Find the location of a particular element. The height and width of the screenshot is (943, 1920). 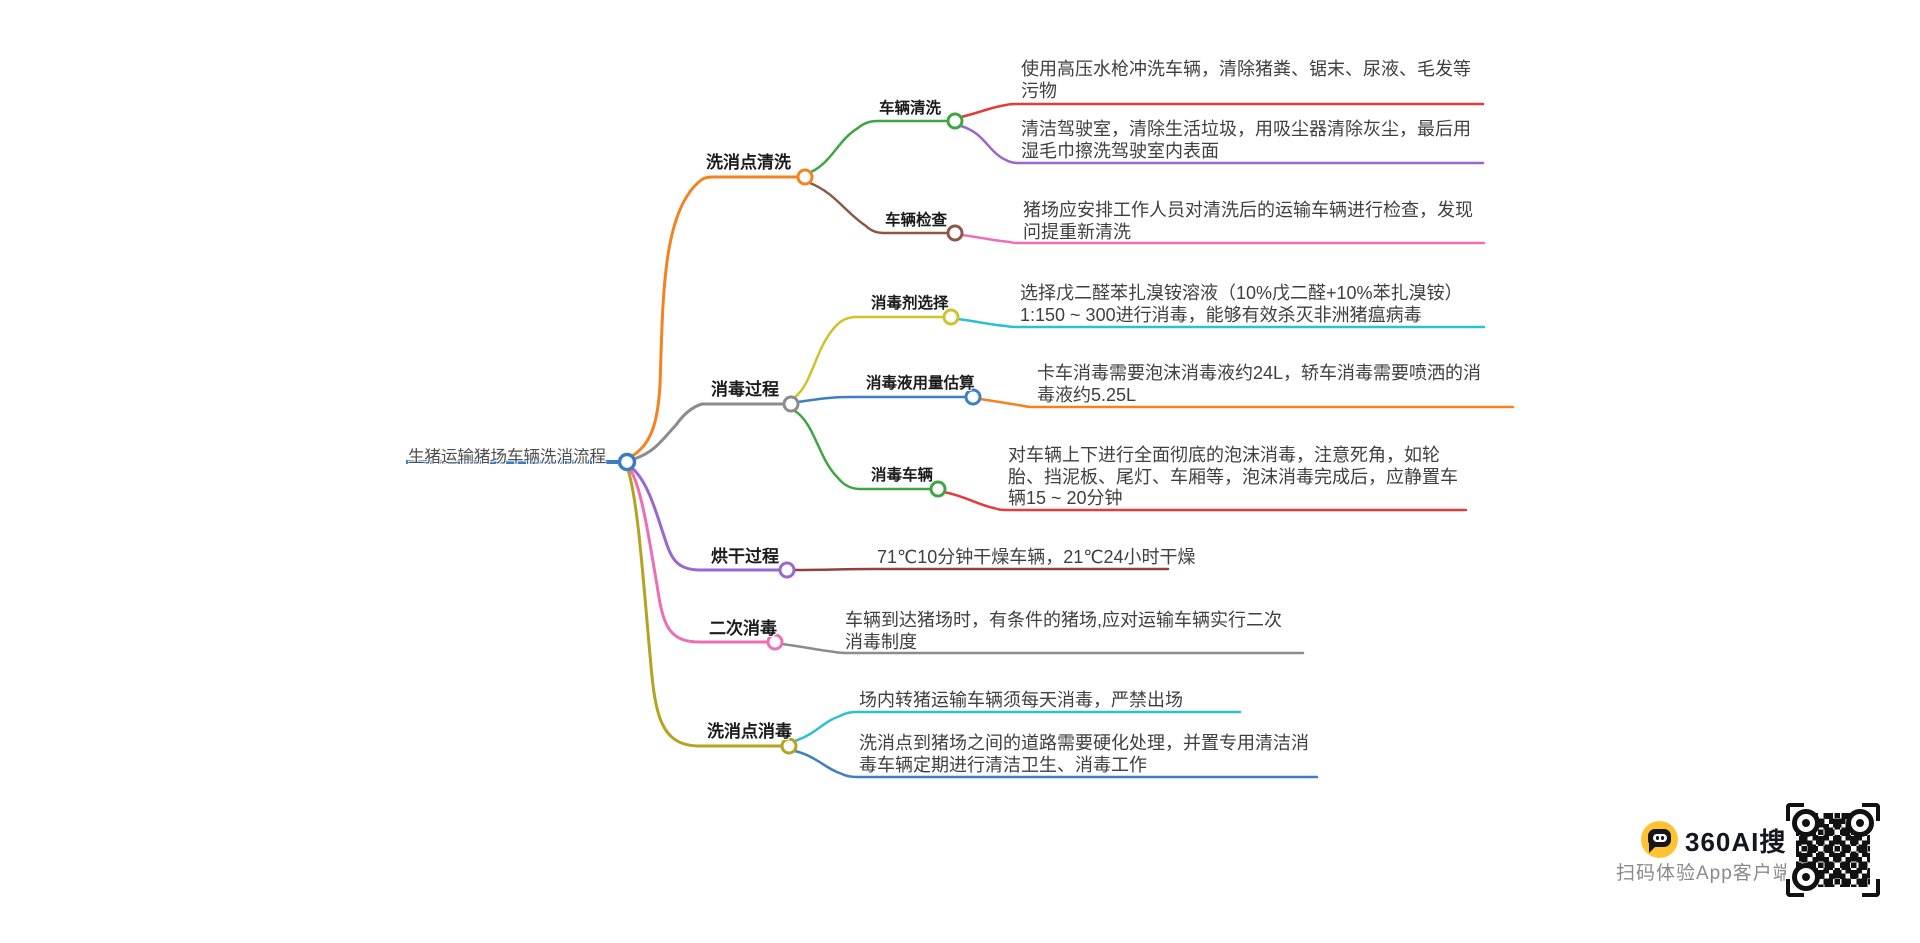

leaf-gaoya-shuiqiang-text: 使用高压水枪冲洗车辆，清除猪粪、锯末、尿液、毛发等 污物 is located at coordinates (1246, 80).